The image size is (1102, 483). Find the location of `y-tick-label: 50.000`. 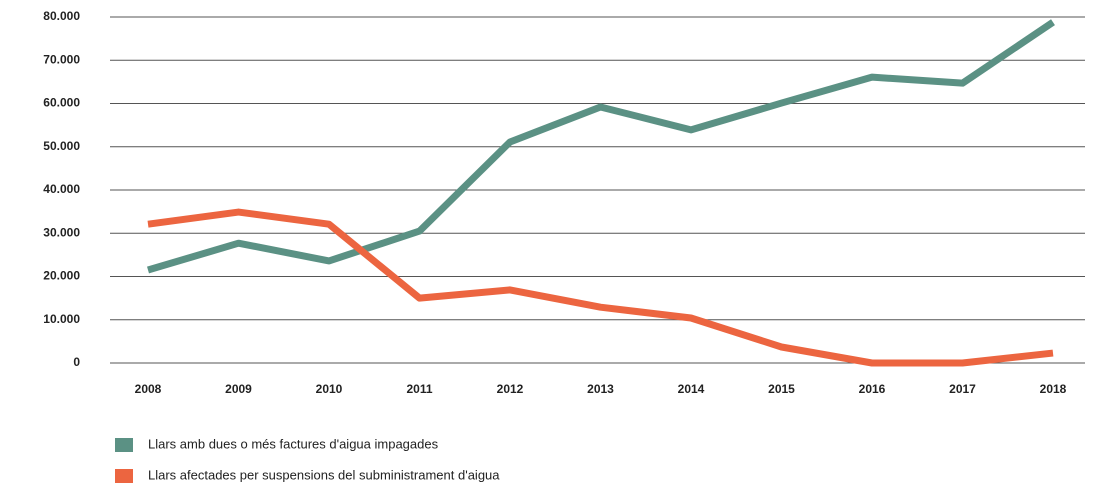

y-tick-label: 50.000 is located at coordinates (61, 146).